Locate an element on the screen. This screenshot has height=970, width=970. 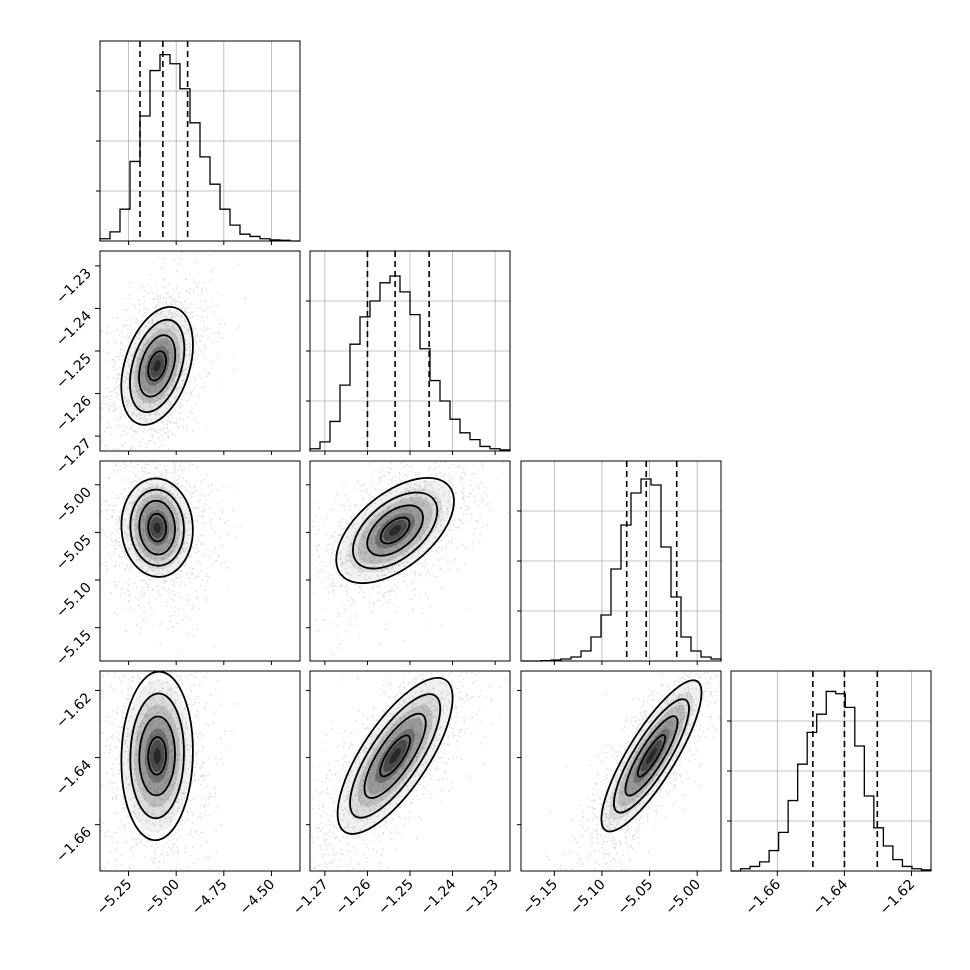
x-tick-label: −5.25 is located at coordinates (115, 898).